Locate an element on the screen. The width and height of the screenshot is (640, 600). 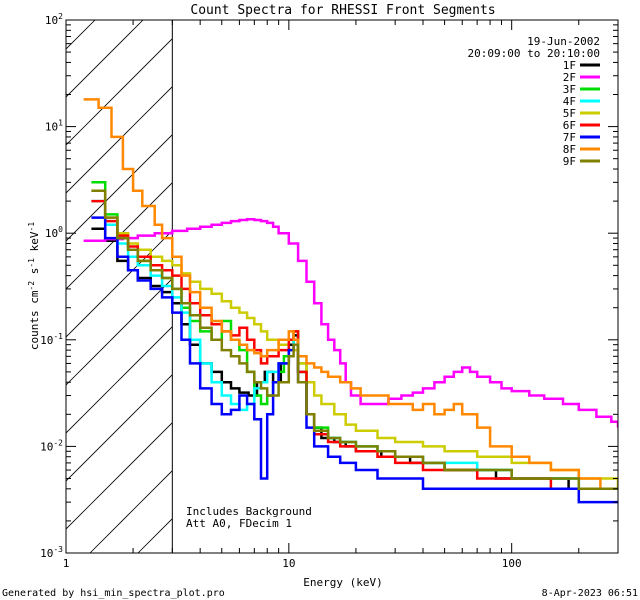
legend-label-4f: 4F is located at coordinates (569, 101).